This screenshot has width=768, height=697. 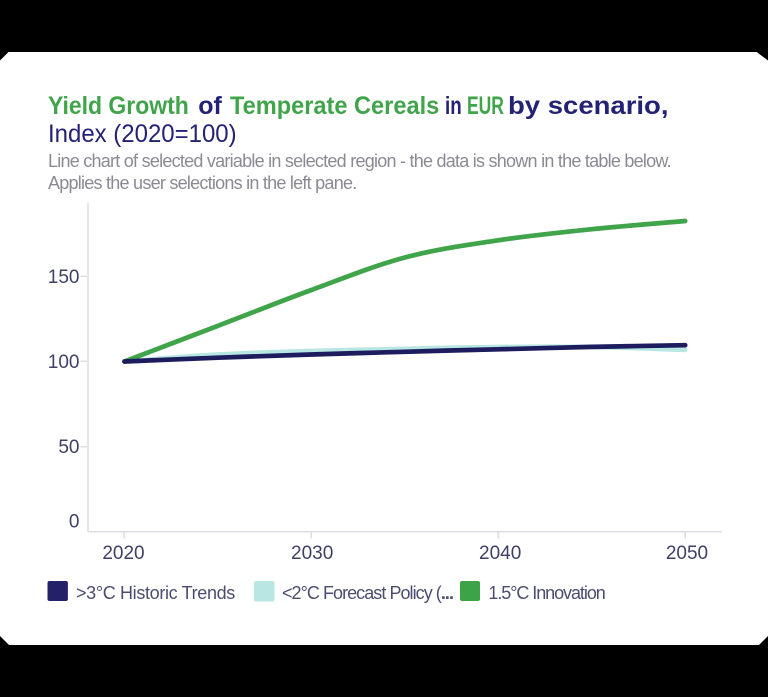 I want to click on svg-text: 2030, so click(x=312, y=553).